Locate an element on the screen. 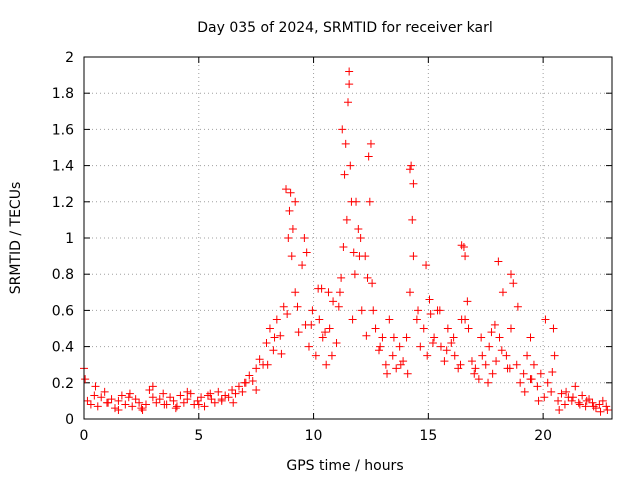 The height and width of the screenshot is (480, 640). x-tick-label: 5 is located at coordinates (198, 436).